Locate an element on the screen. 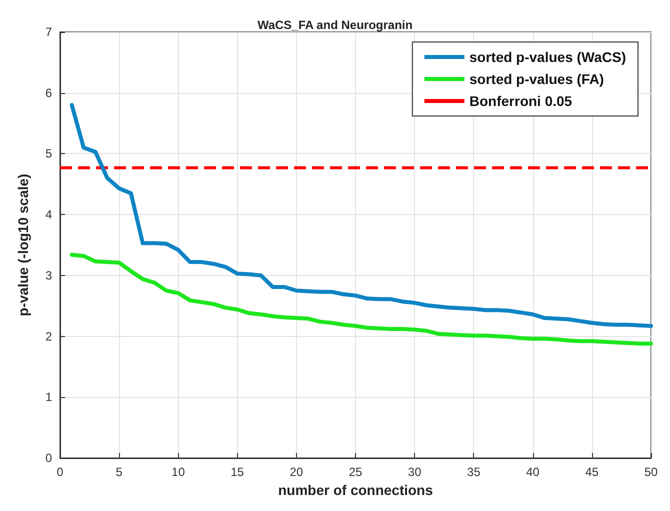  x-tick-label: 5 is located at coordinates (119, 472).